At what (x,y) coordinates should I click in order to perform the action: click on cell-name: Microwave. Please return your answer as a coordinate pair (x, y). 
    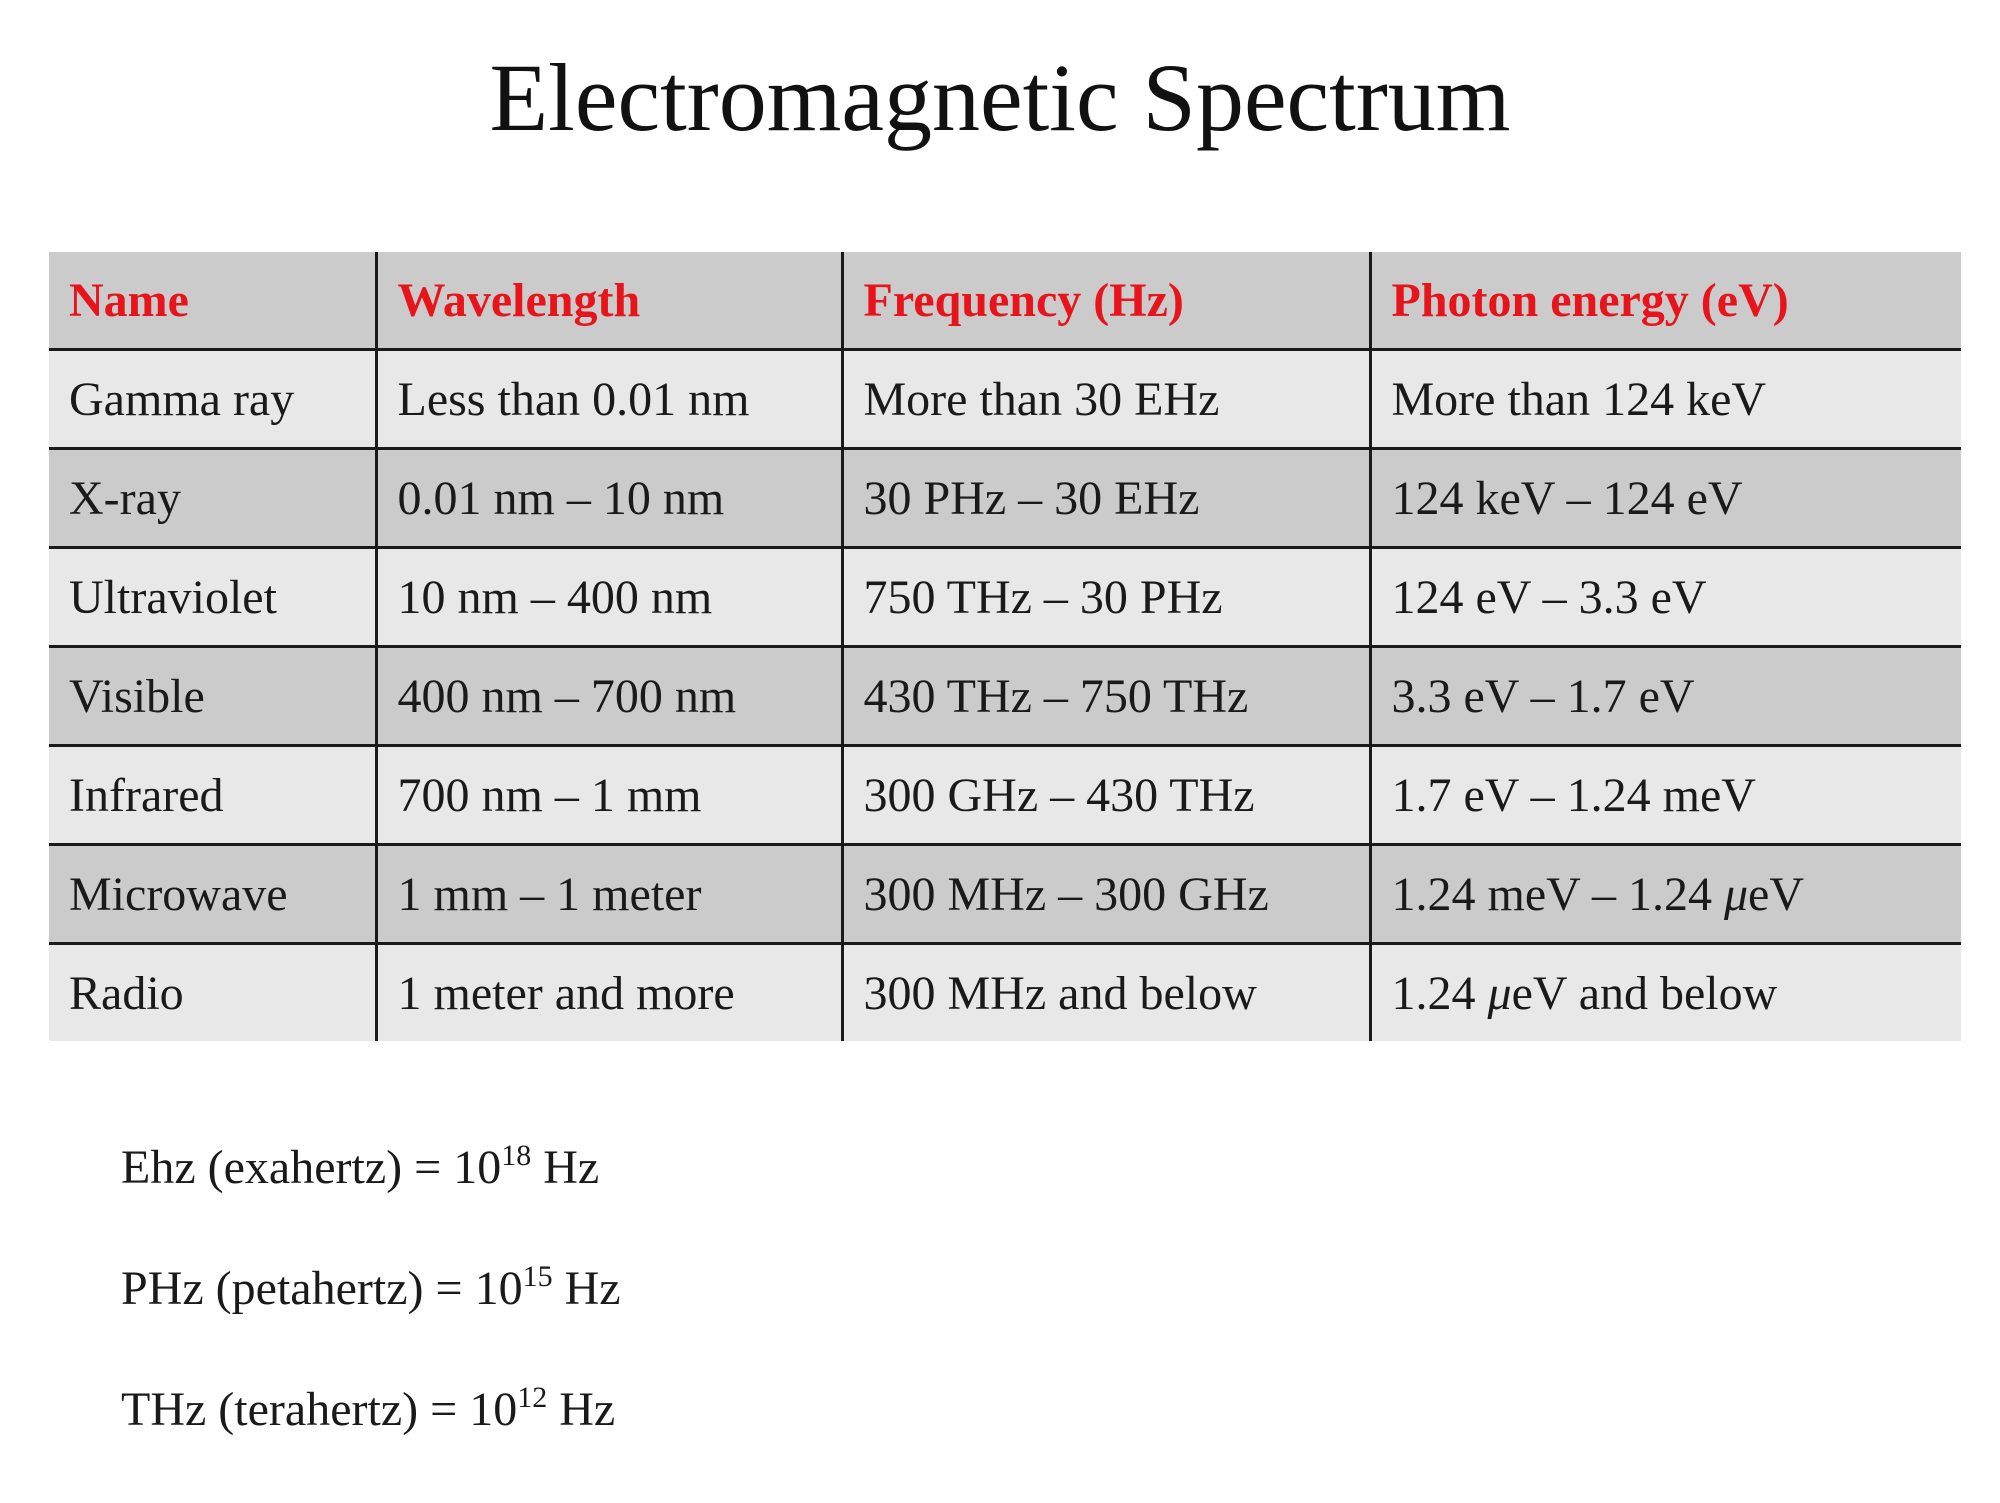
    Looking at the image, I should click on (212, 893).